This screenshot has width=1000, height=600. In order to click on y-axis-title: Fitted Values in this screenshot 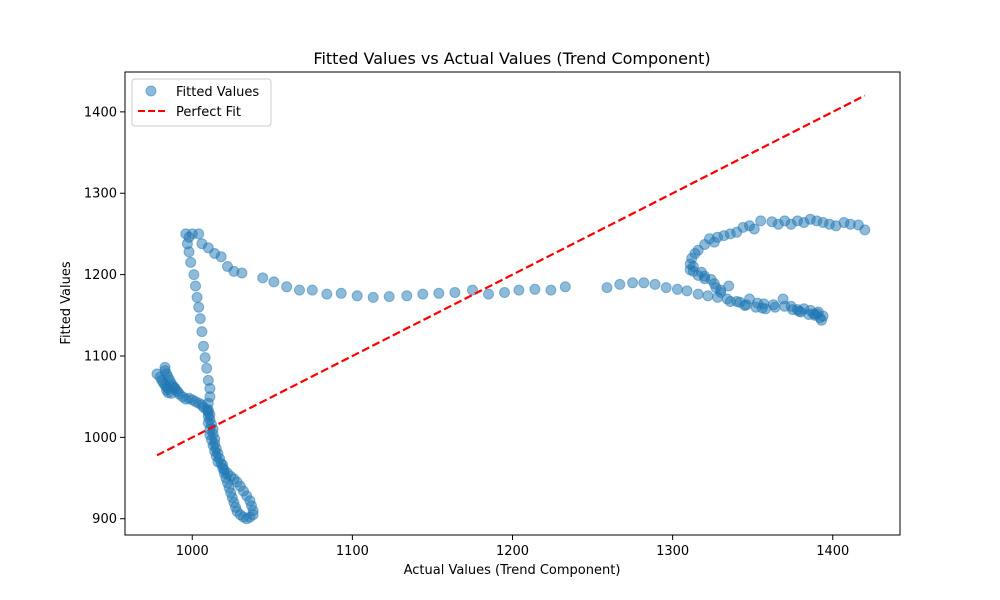, I will do `click(66, 302)`.